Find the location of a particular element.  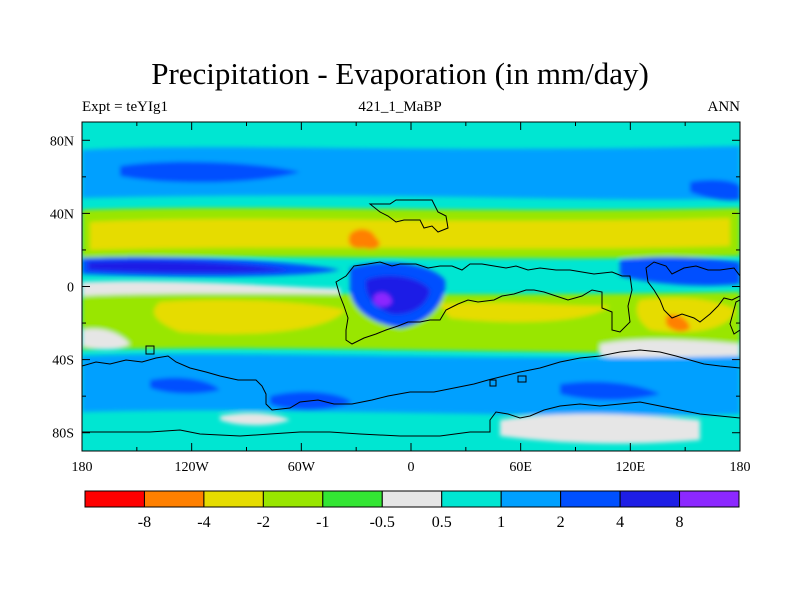

outline-antarctic is located at coordinates (411, 419).